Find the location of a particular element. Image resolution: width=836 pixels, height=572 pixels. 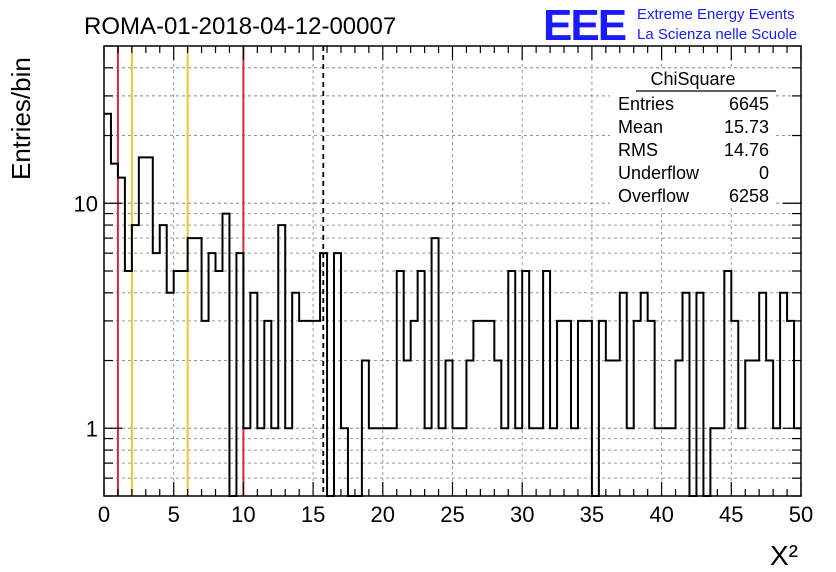

stats-row-label: Entries is located at coordinates (646, 104).